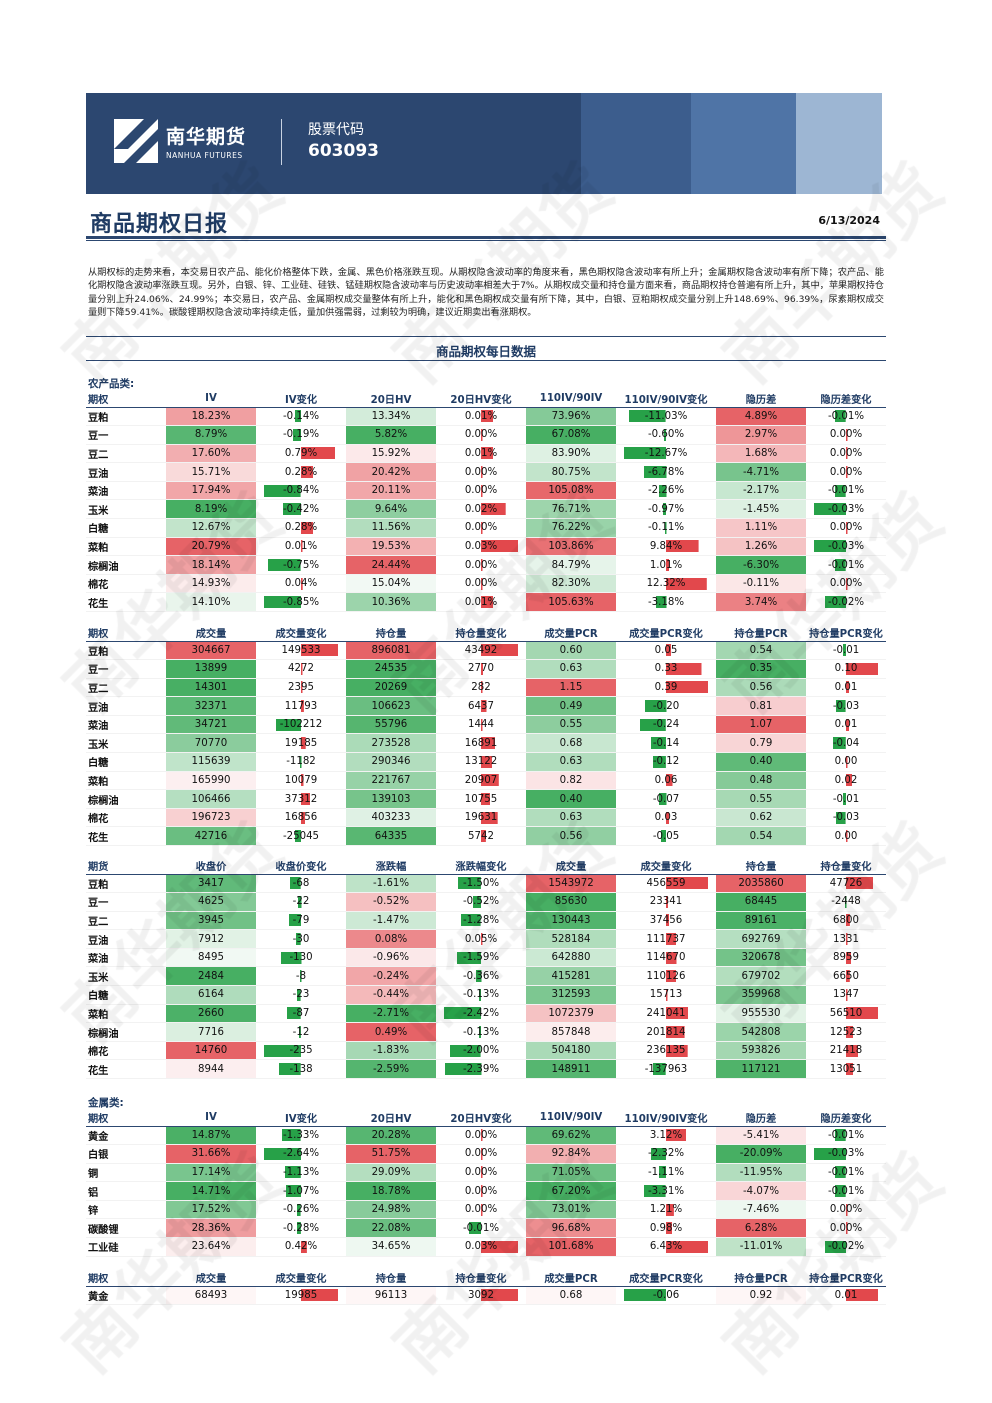 The width and height of the screenshot is (992, 1403). I want to click on cell: -0.03%, so click(846, 509).